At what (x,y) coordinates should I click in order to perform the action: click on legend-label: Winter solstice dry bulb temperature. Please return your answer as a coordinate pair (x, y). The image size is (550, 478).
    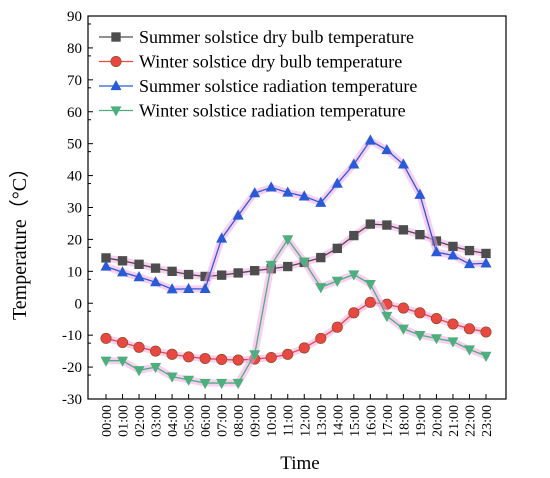
    Looking at the image, I should click on (270, 62).